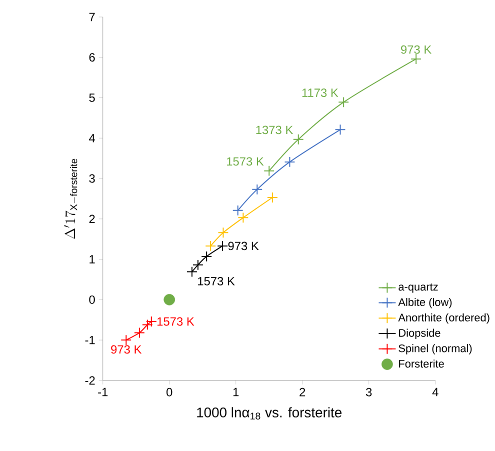 Image resolution: width=495 pixels, height=451 pixels. I want to click on x-tick-label: 3, so click(369, 392).